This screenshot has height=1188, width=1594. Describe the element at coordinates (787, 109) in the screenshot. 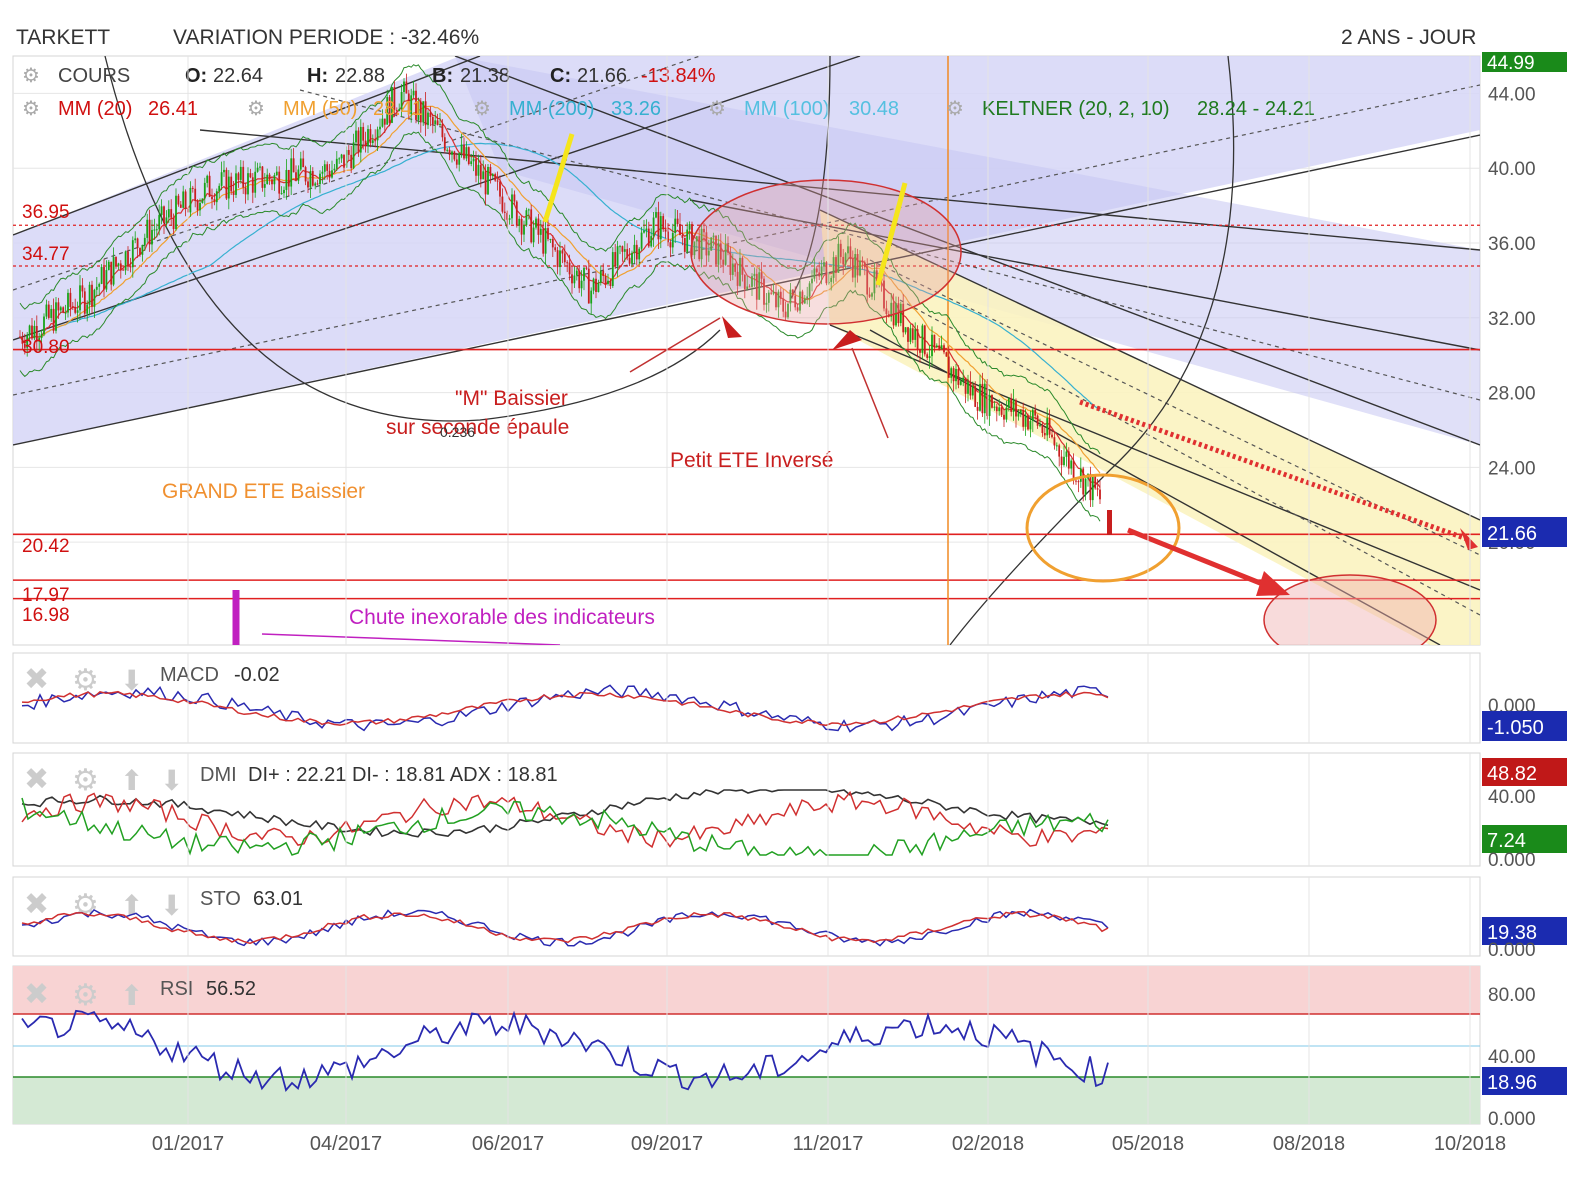

I see `mm100-label: MM (100)` at that location.